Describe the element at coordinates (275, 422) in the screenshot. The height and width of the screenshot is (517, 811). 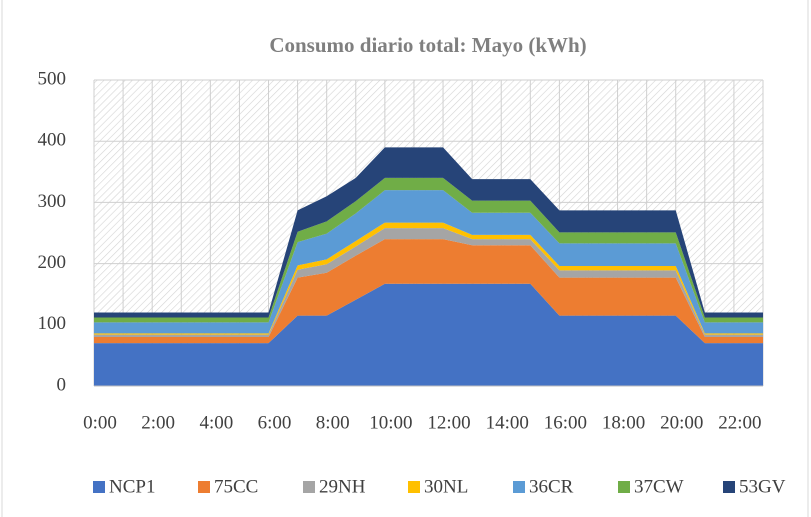
I see `x-tick-label: 6:00` at that location.